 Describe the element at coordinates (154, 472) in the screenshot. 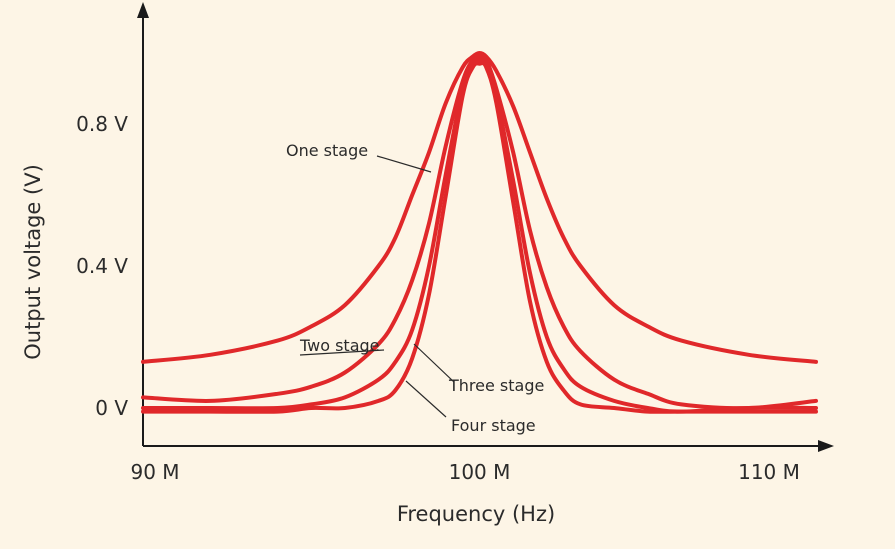

I see `x-tick-label: 90 M` at that location.